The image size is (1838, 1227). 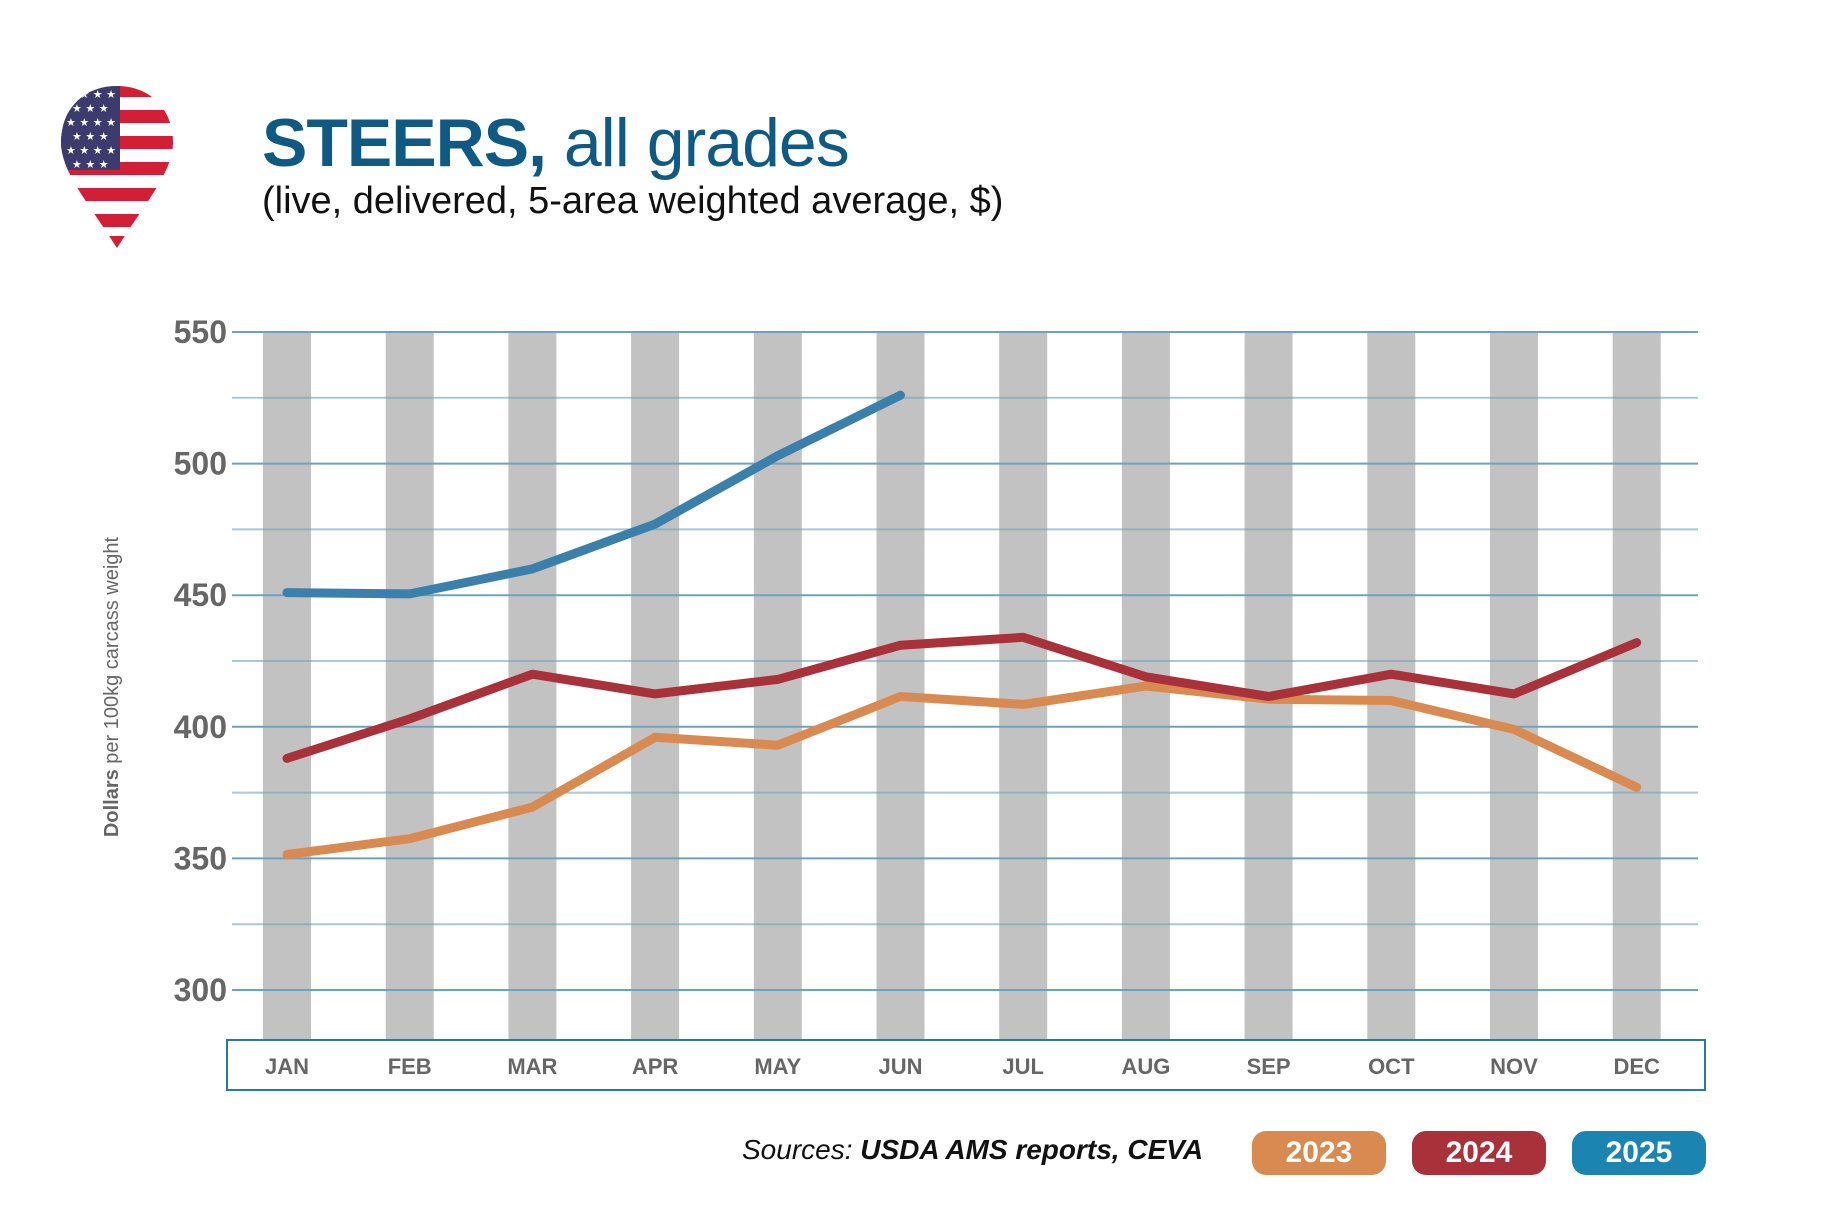 What do you see at coordinates (1479, 1153) in the screenshot?
I see `legend-2024: 2024` at bounding box center [1479, 1153].